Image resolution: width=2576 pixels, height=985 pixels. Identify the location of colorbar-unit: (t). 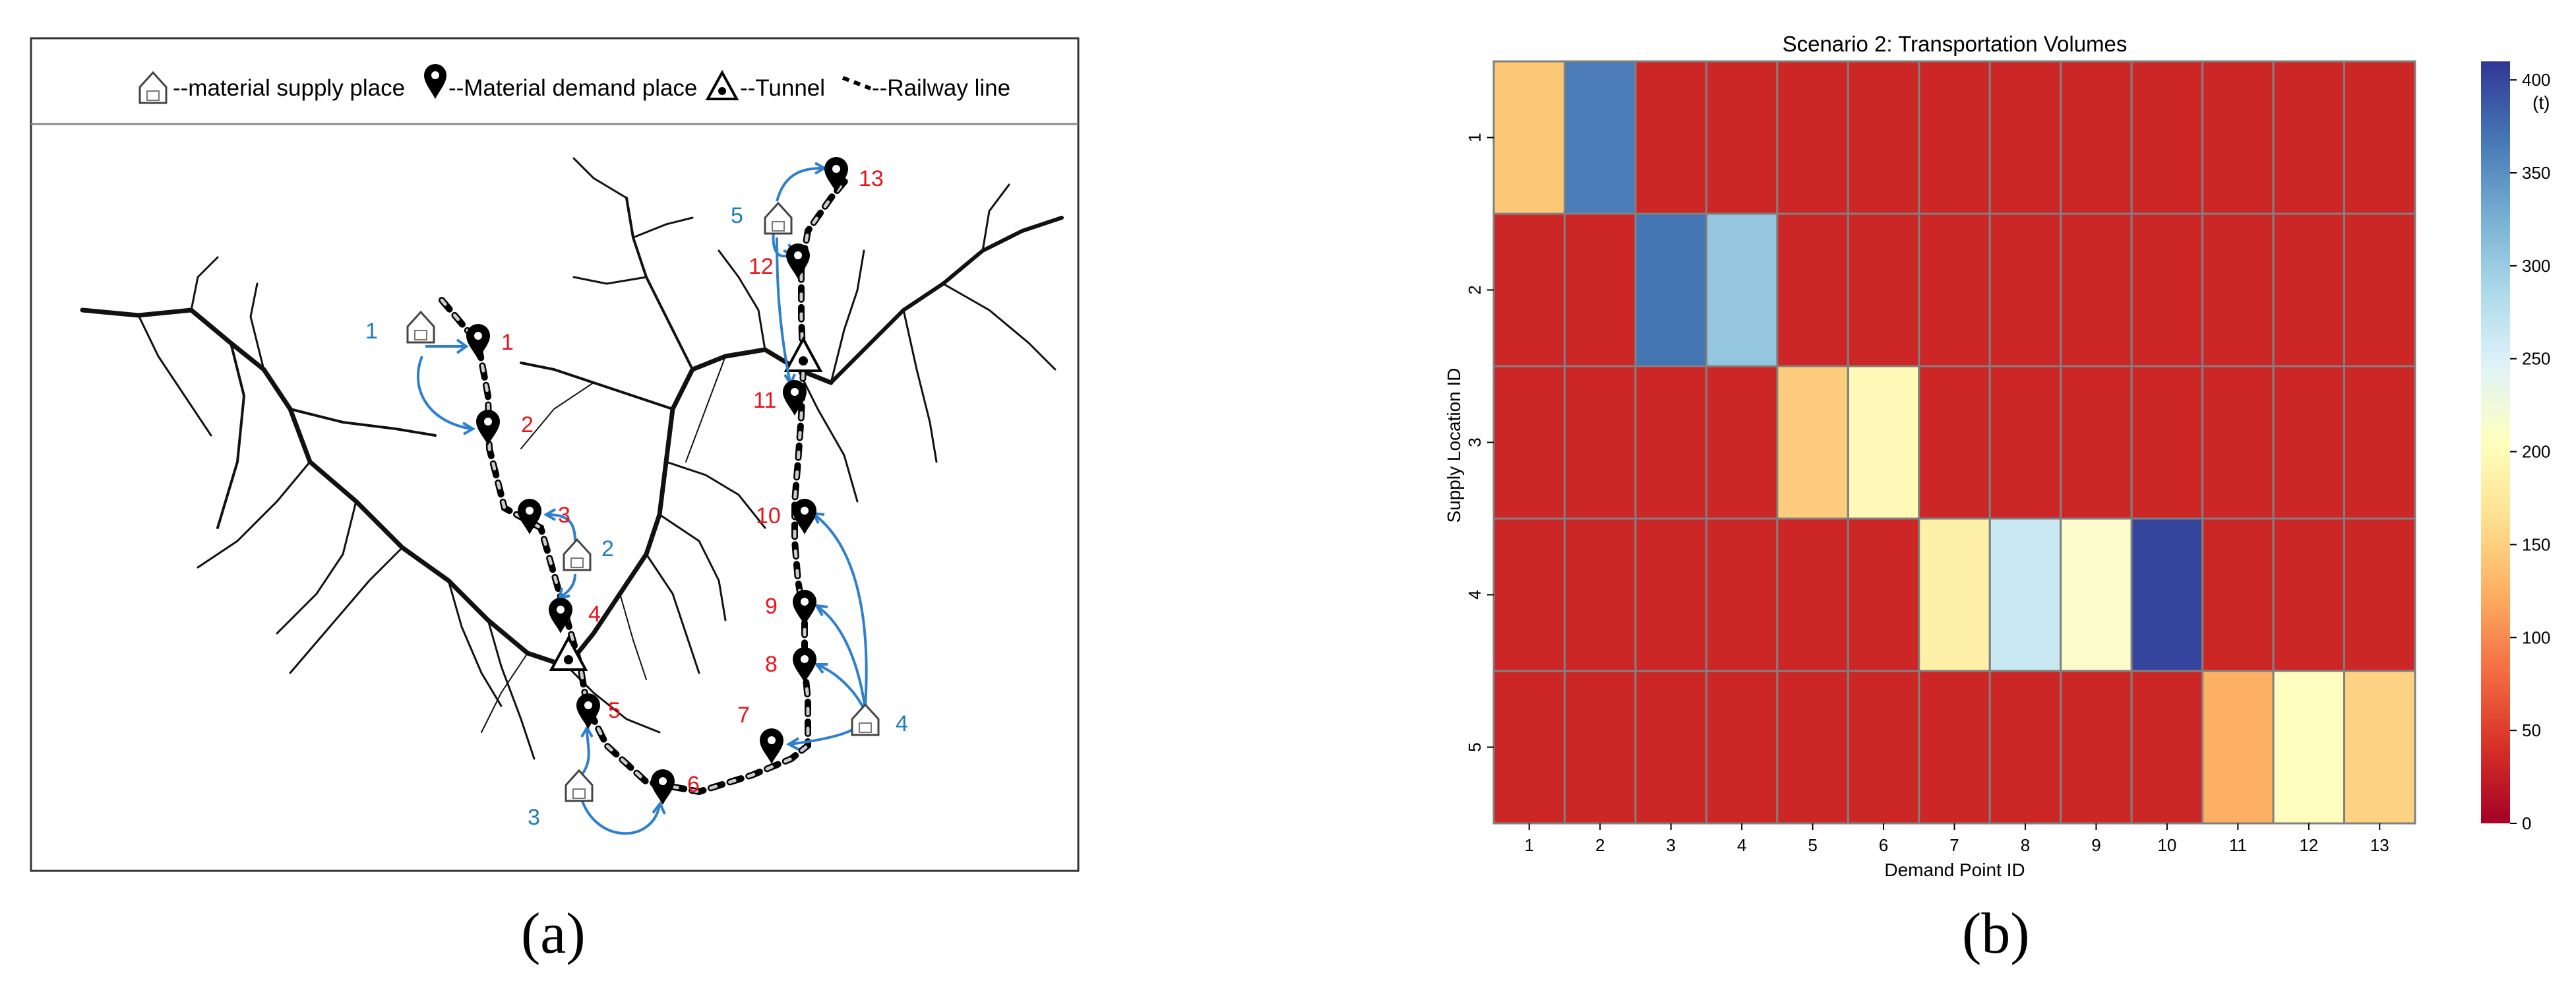
(2541, 102).